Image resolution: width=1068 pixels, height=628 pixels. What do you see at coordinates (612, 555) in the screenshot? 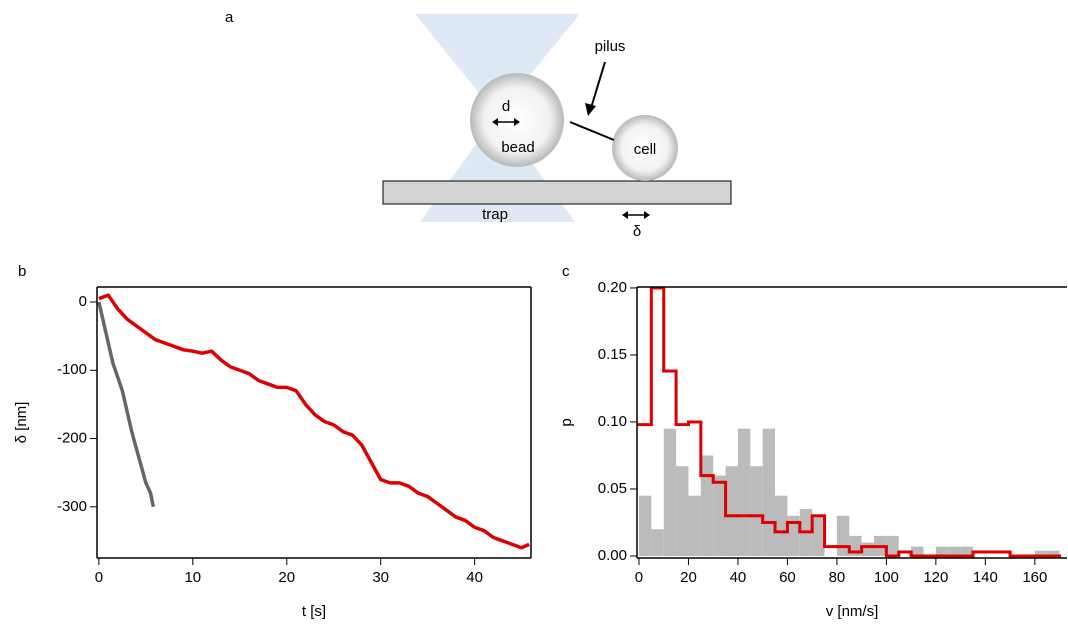
I see `y-tick-label: 0.00` at bounding box center [612, 555].